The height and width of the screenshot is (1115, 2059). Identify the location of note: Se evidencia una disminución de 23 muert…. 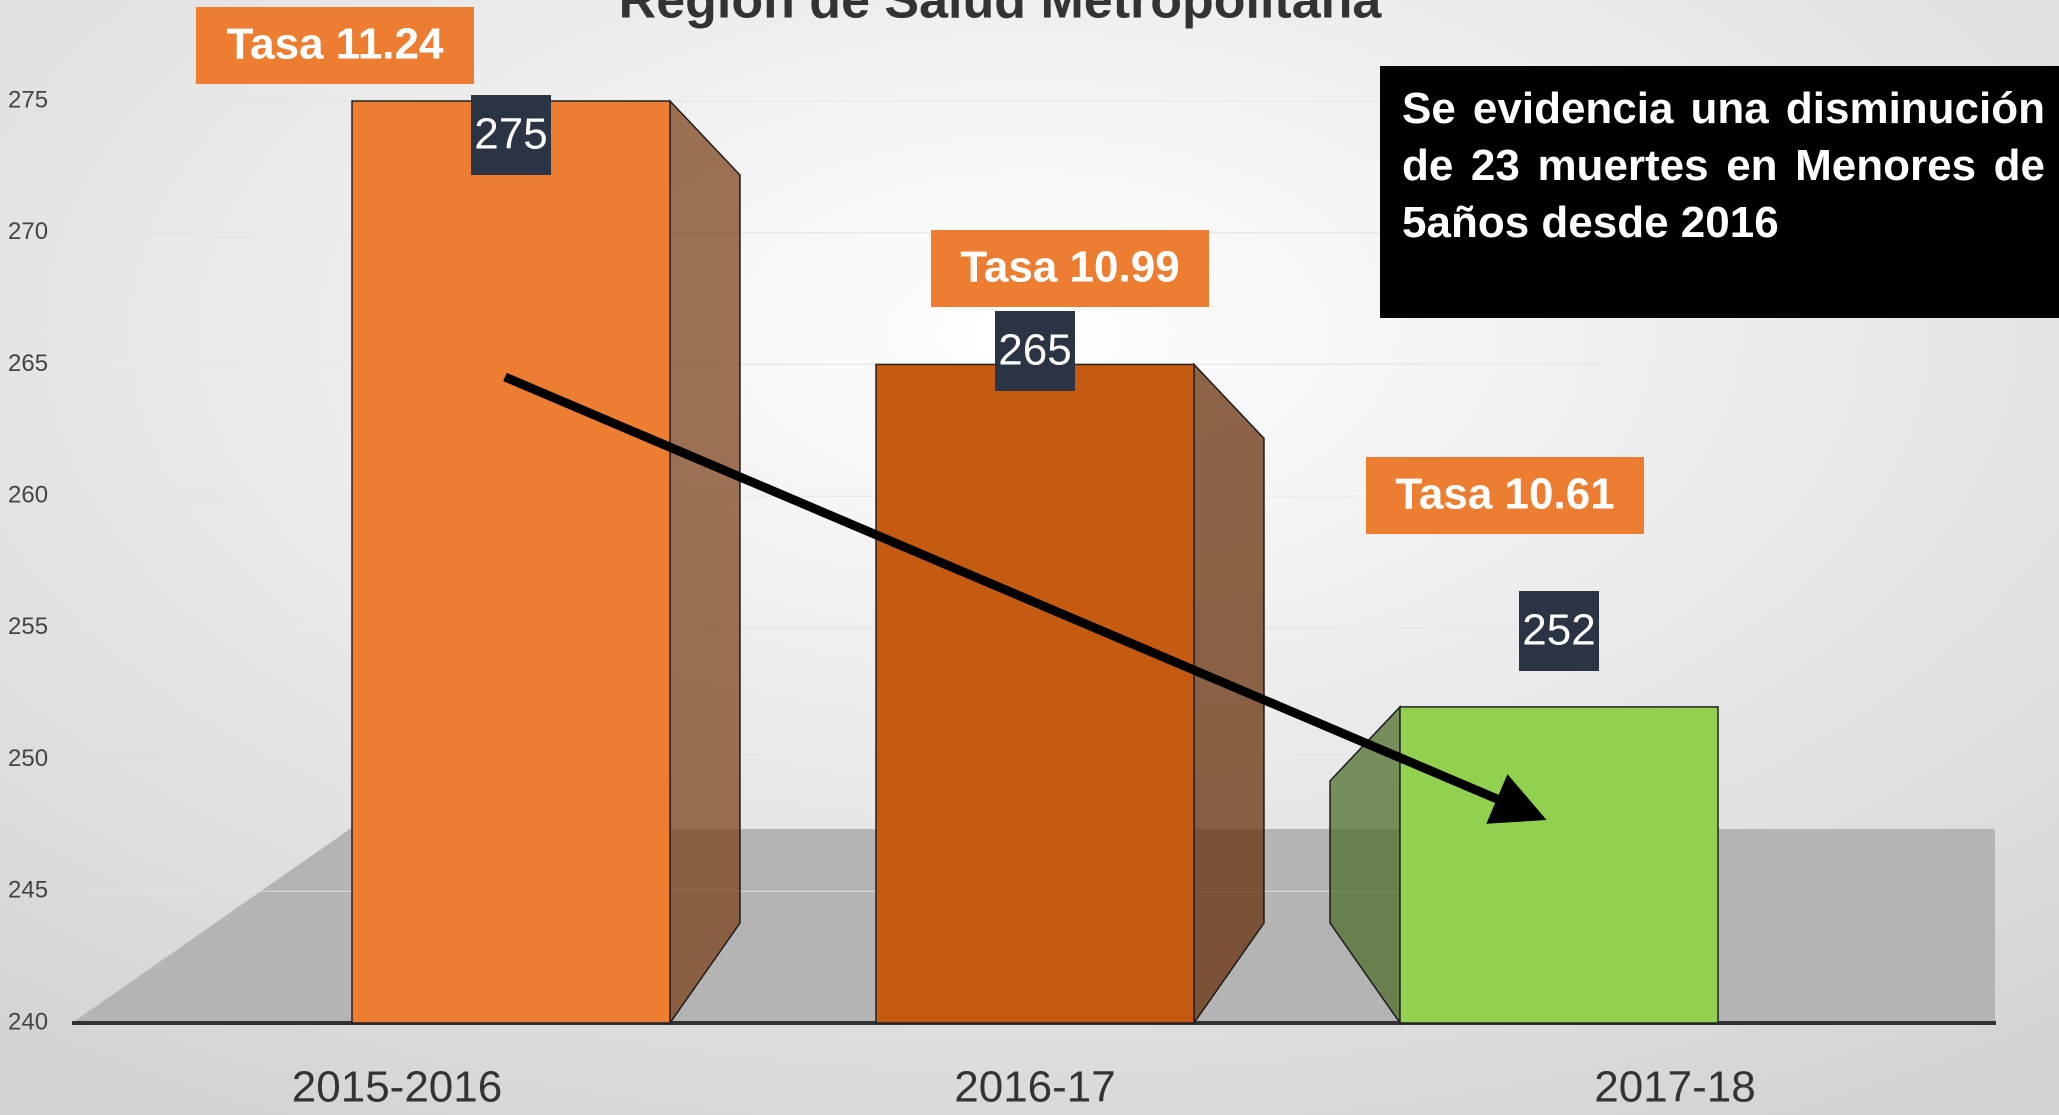
(1719, 192).